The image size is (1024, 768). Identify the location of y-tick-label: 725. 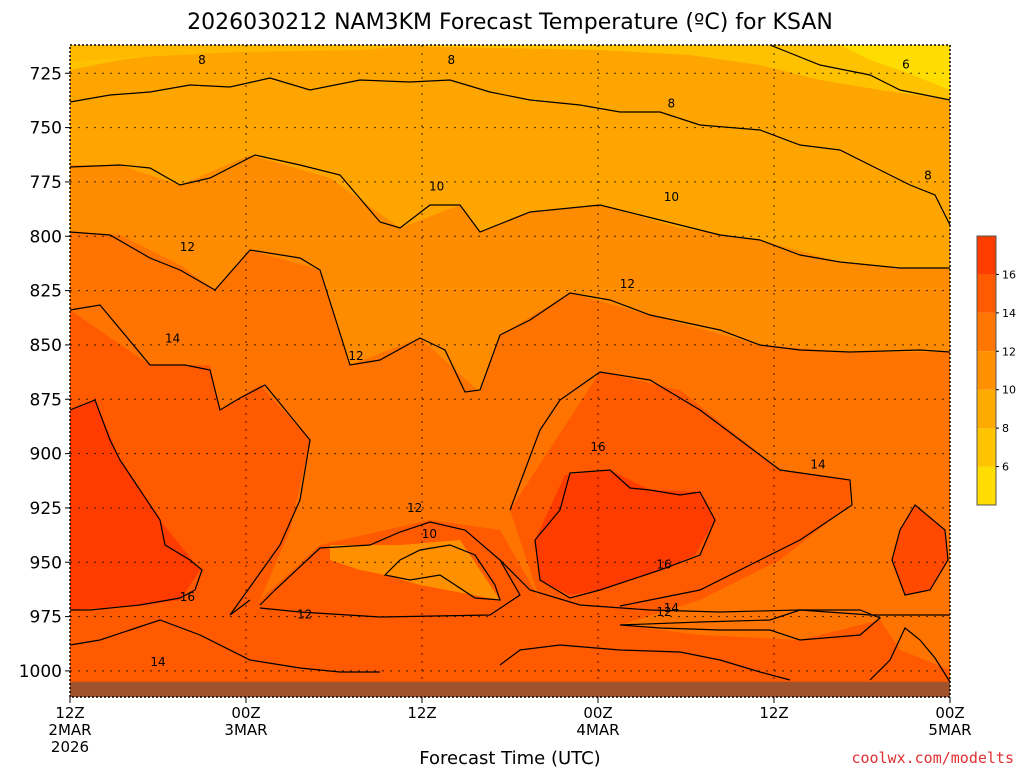
(46, 74).